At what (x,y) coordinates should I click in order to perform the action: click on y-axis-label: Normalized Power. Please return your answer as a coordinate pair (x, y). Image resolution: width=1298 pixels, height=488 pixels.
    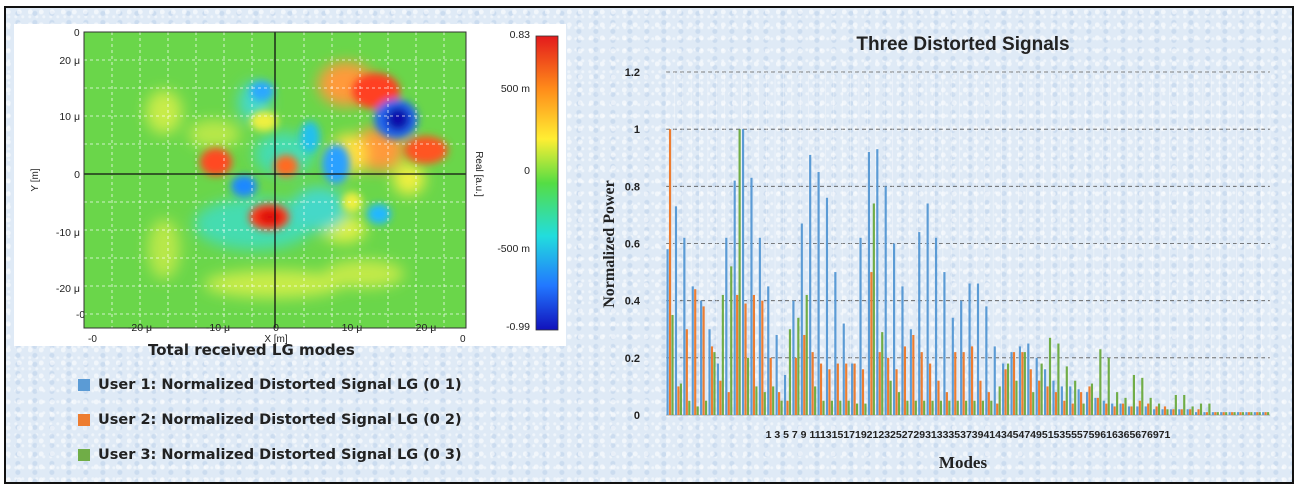
    Looking at the image, I should click on (609, 244).